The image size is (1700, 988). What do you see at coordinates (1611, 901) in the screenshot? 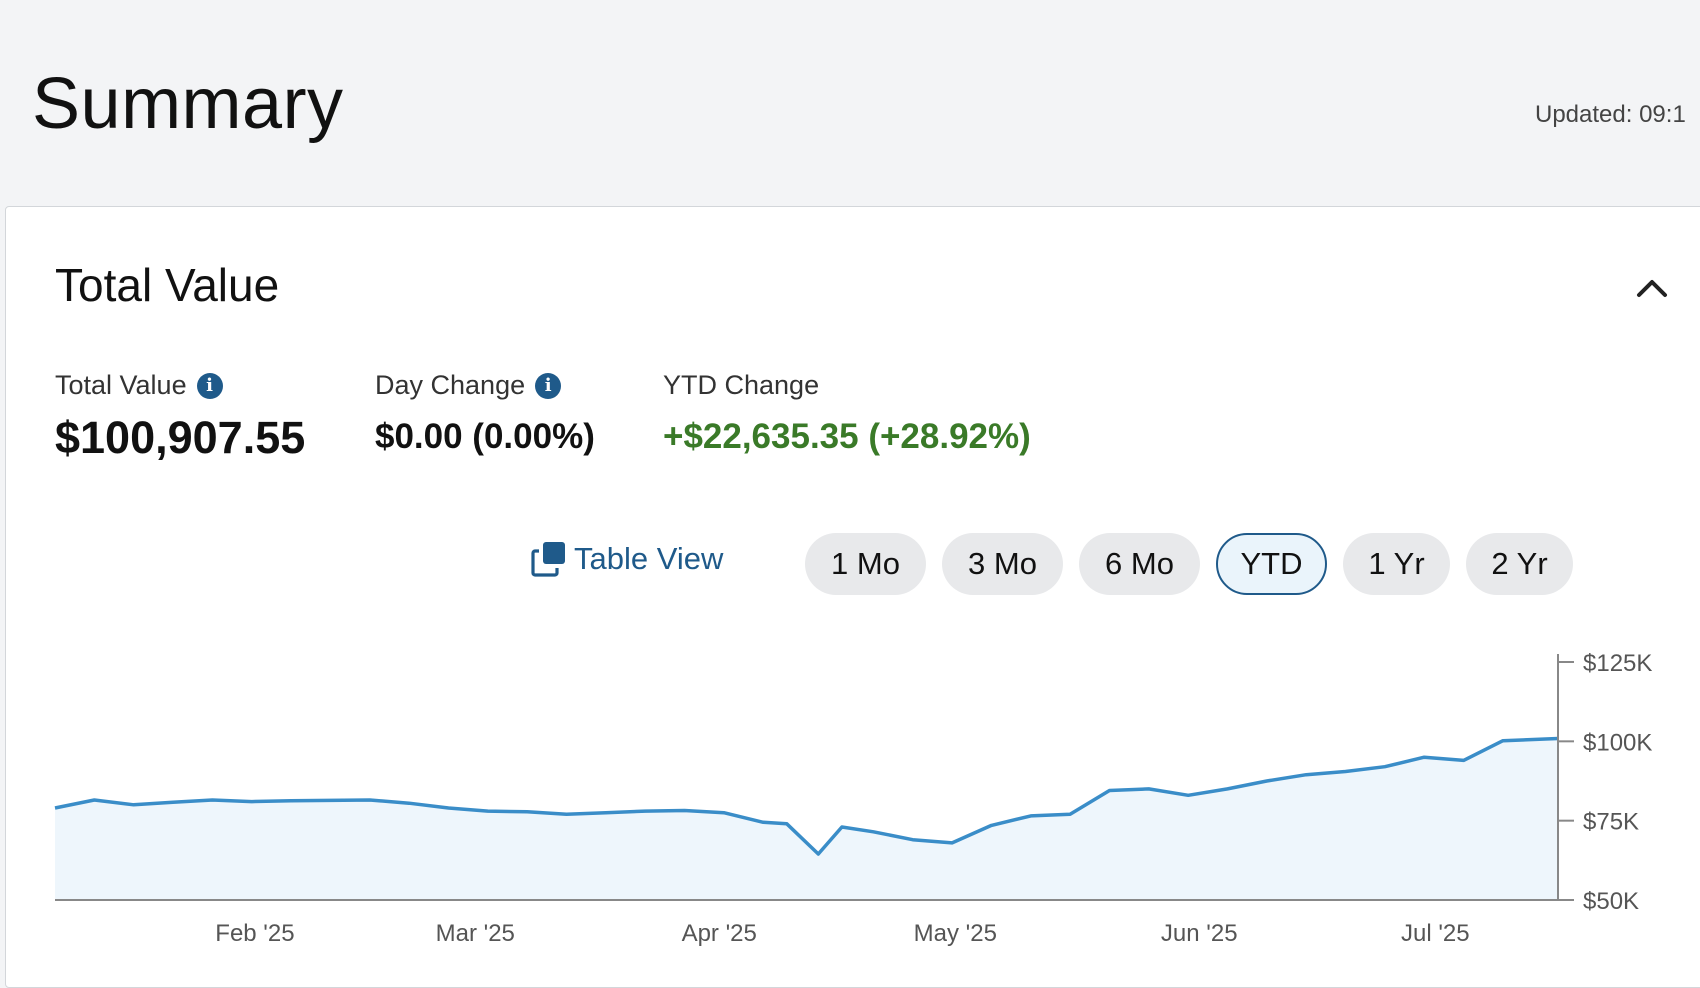
I see `y-tick-label: $50K` at bounding box center [1611, 901].